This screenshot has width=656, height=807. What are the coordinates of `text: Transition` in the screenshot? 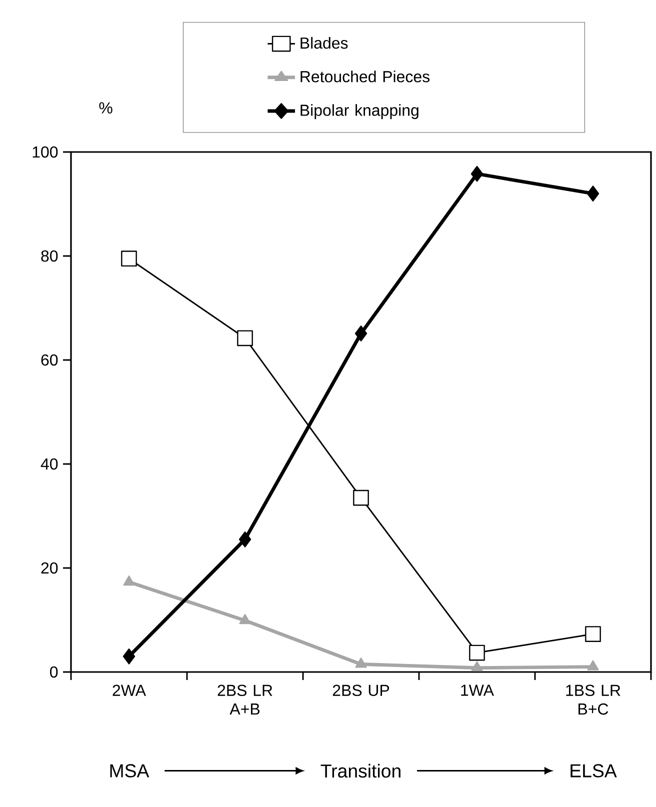 It's located at (360, 771).